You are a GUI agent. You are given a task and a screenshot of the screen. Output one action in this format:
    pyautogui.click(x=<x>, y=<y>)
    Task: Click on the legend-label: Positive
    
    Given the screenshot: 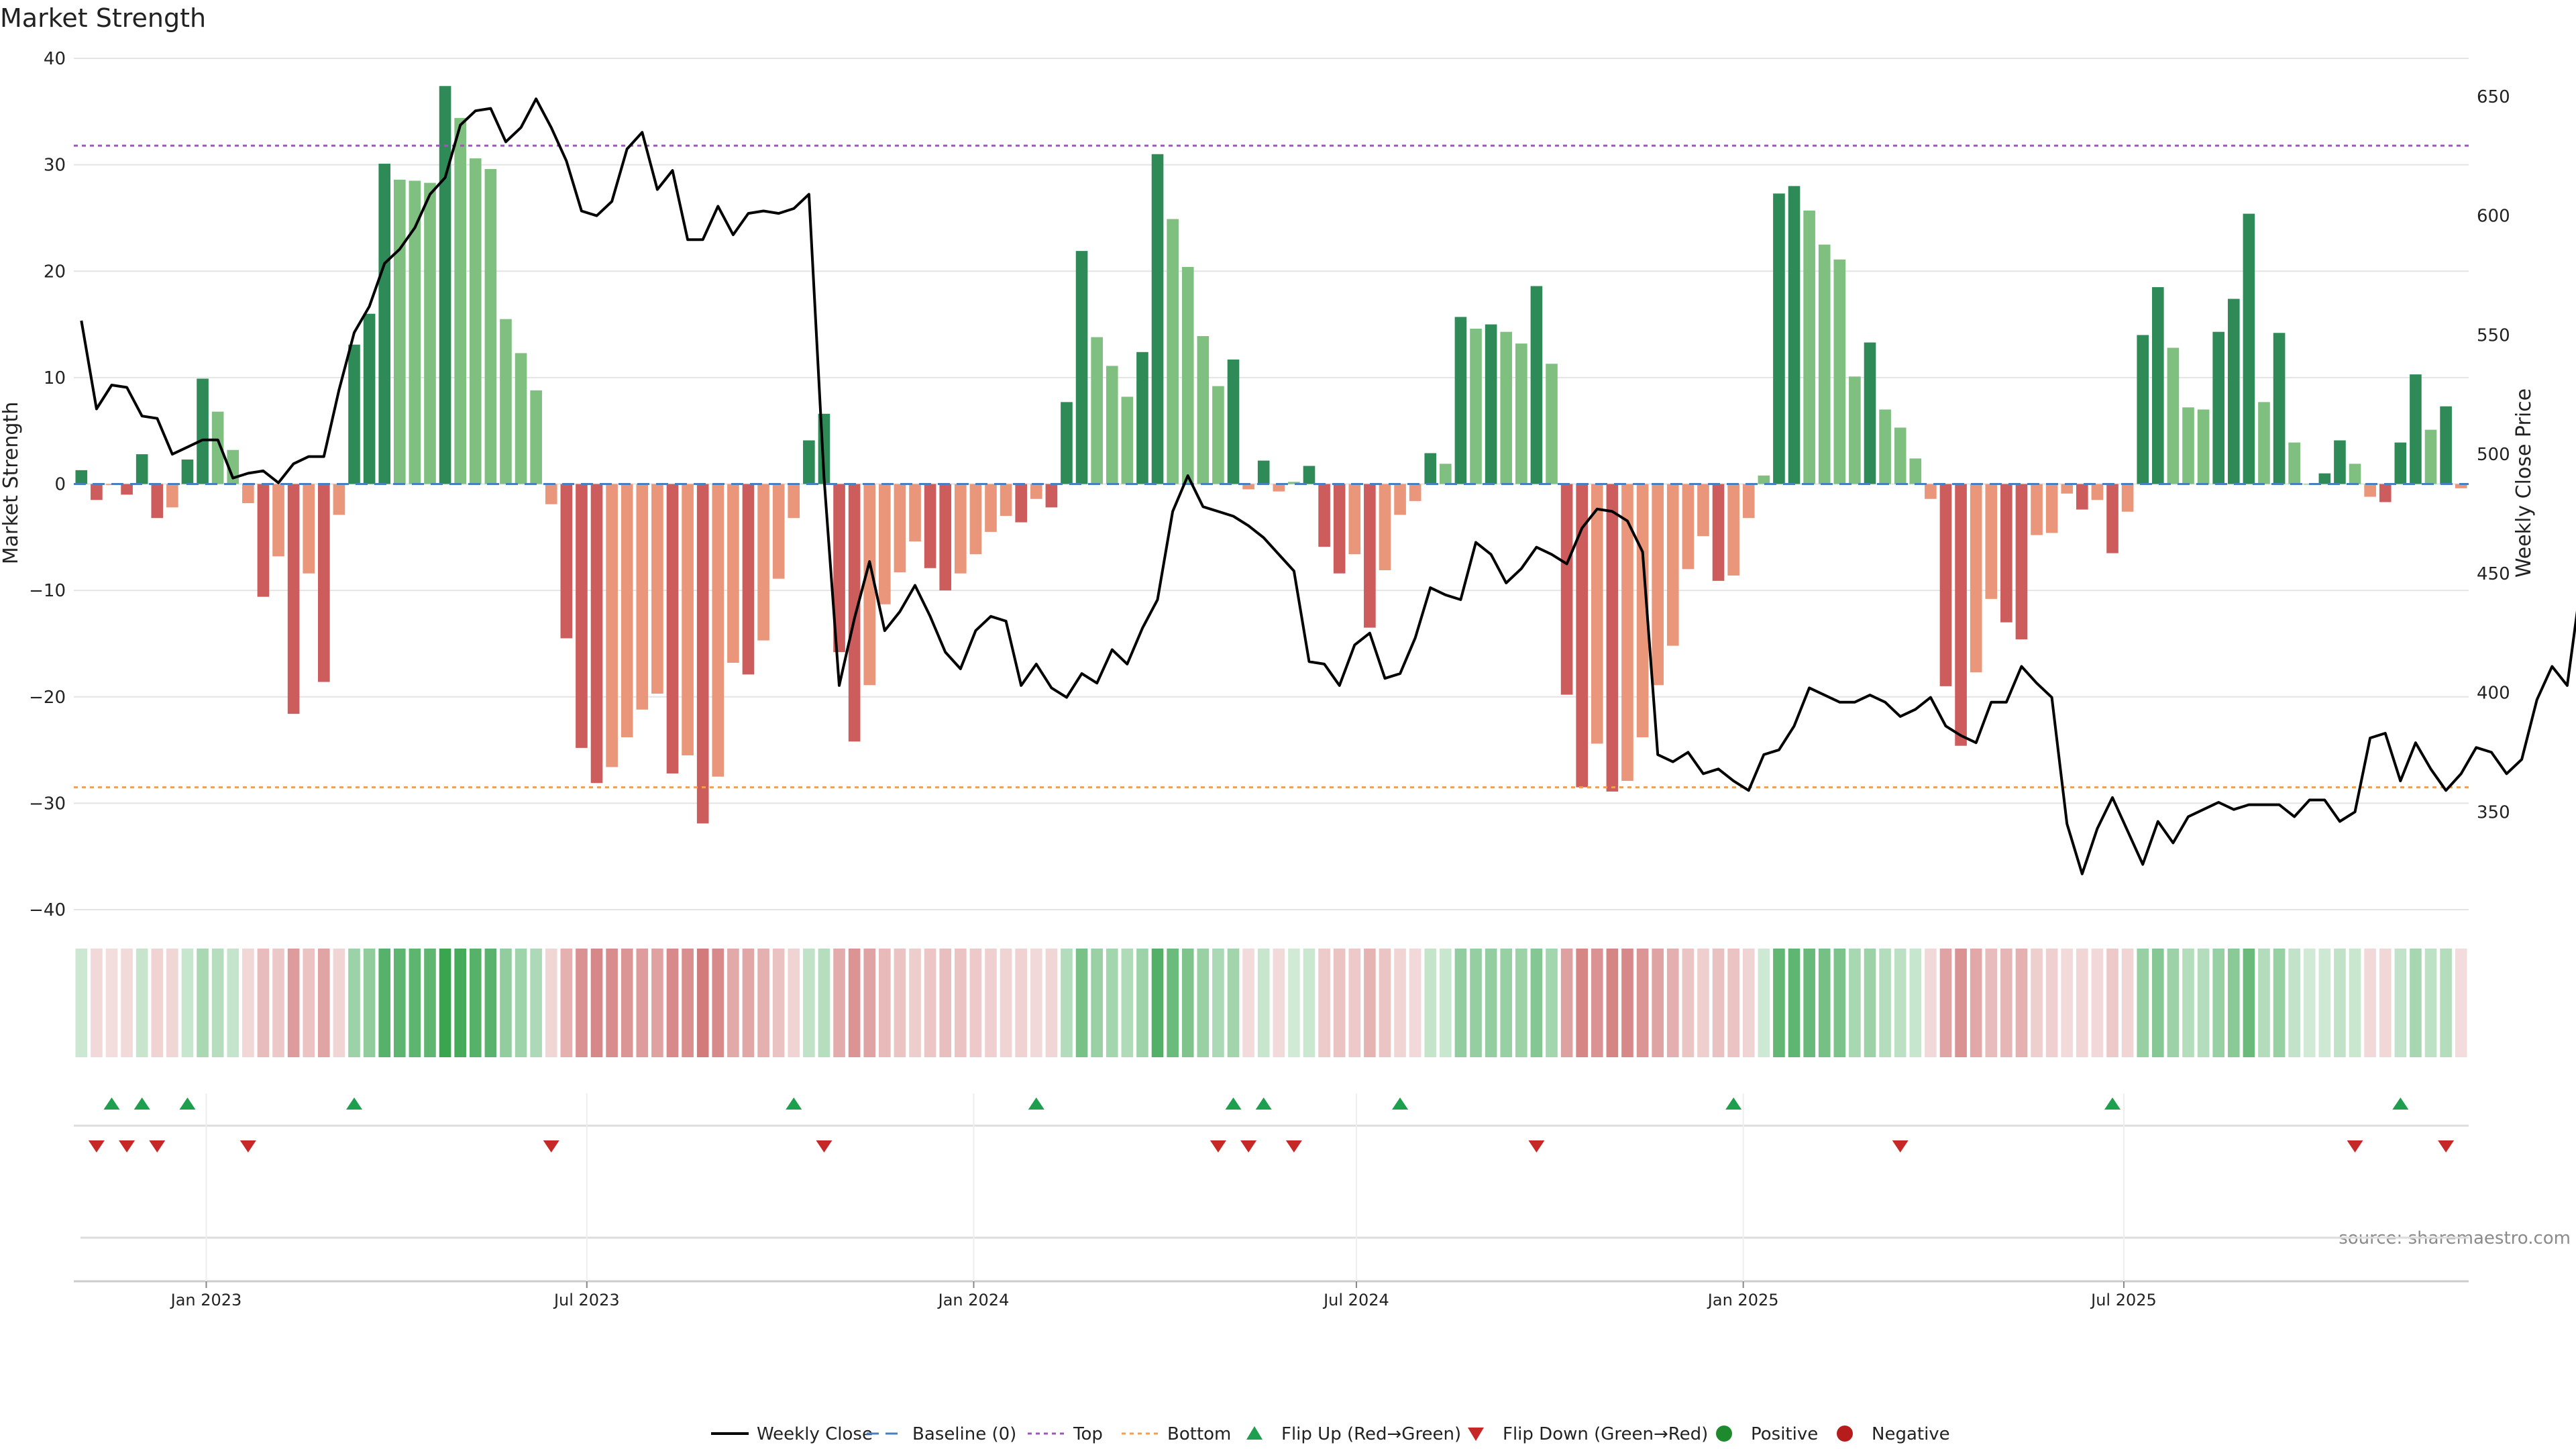 What is the action you would take?
    pyautogui.click(x=1784, y=1434)
    